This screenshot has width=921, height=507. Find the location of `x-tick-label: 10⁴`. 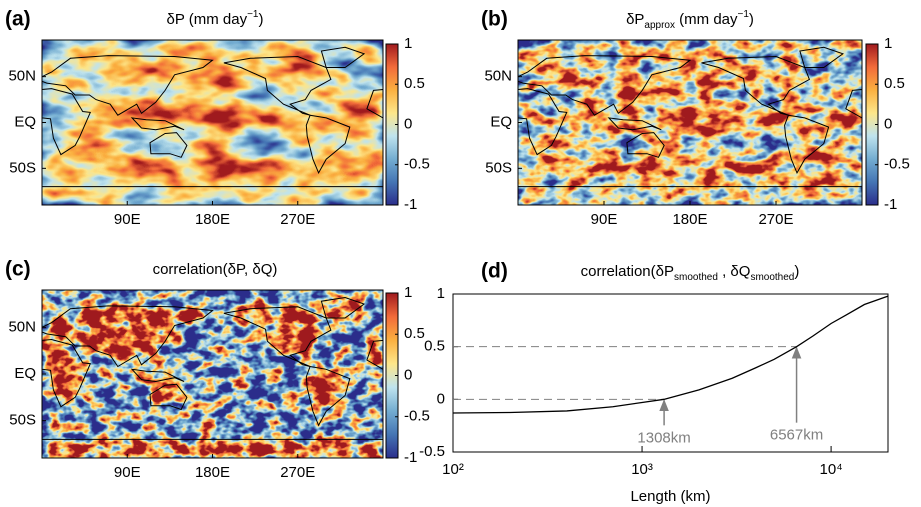

x-tick-label: 10⁴ is located at coordinates (831, 469).